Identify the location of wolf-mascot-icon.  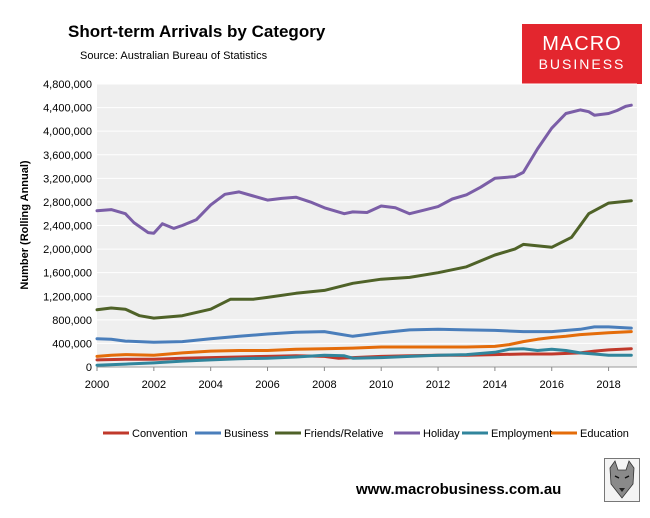
(622, 480).